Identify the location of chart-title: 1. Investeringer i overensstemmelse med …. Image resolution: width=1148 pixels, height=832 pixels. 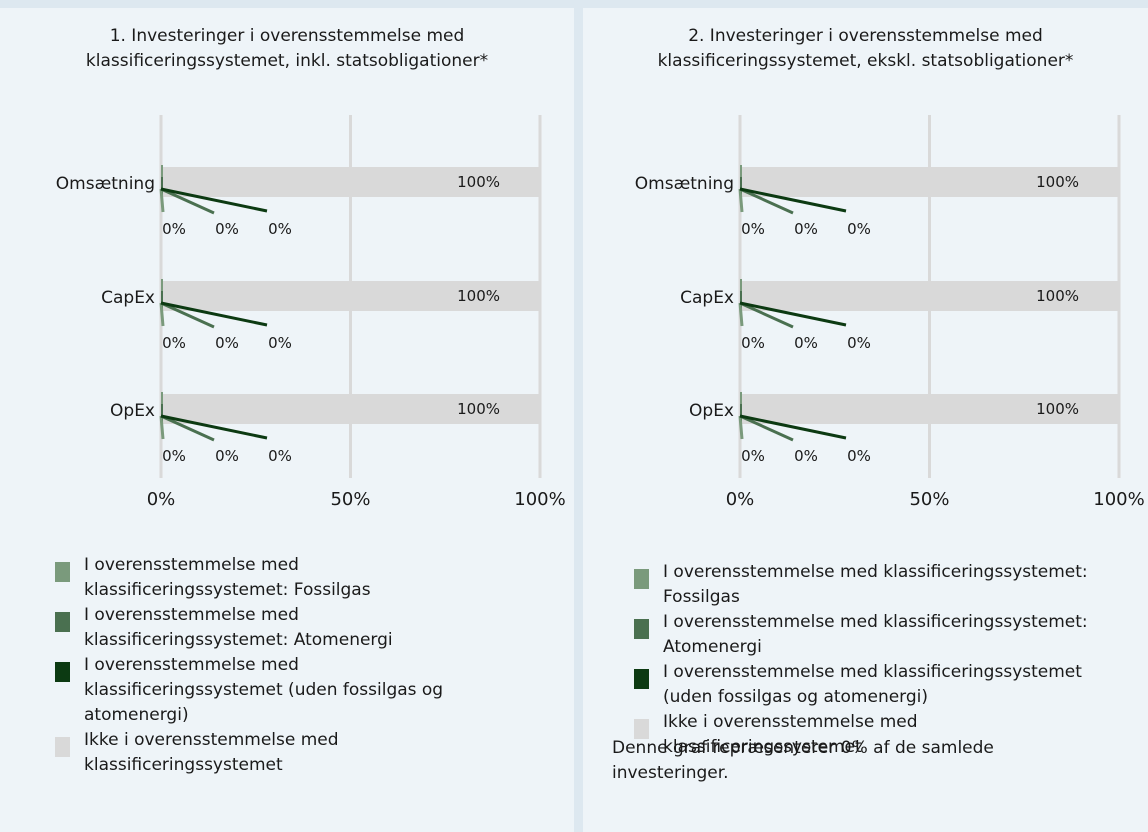
(287, 49).